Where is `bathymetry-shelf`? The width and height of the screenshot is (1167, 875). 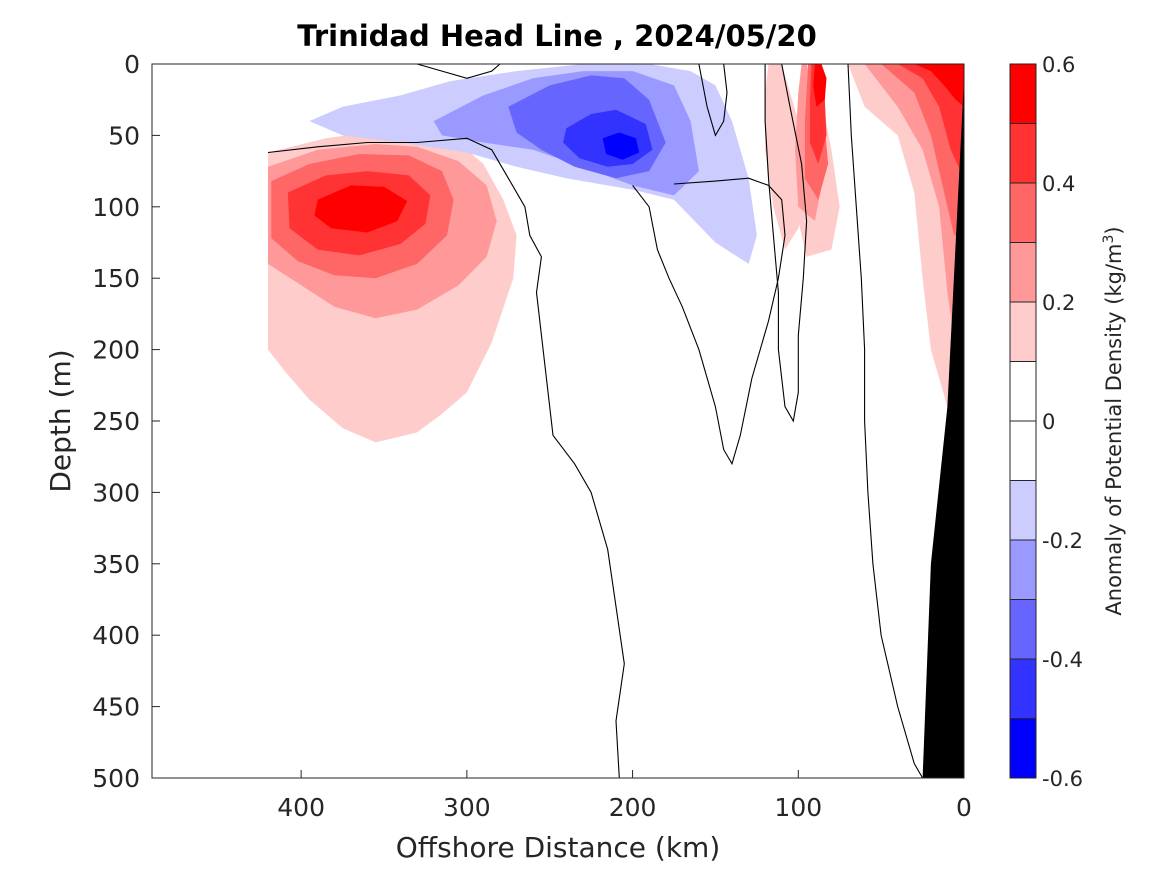
bathymetry-shelf is located at coordinates (943, 428).